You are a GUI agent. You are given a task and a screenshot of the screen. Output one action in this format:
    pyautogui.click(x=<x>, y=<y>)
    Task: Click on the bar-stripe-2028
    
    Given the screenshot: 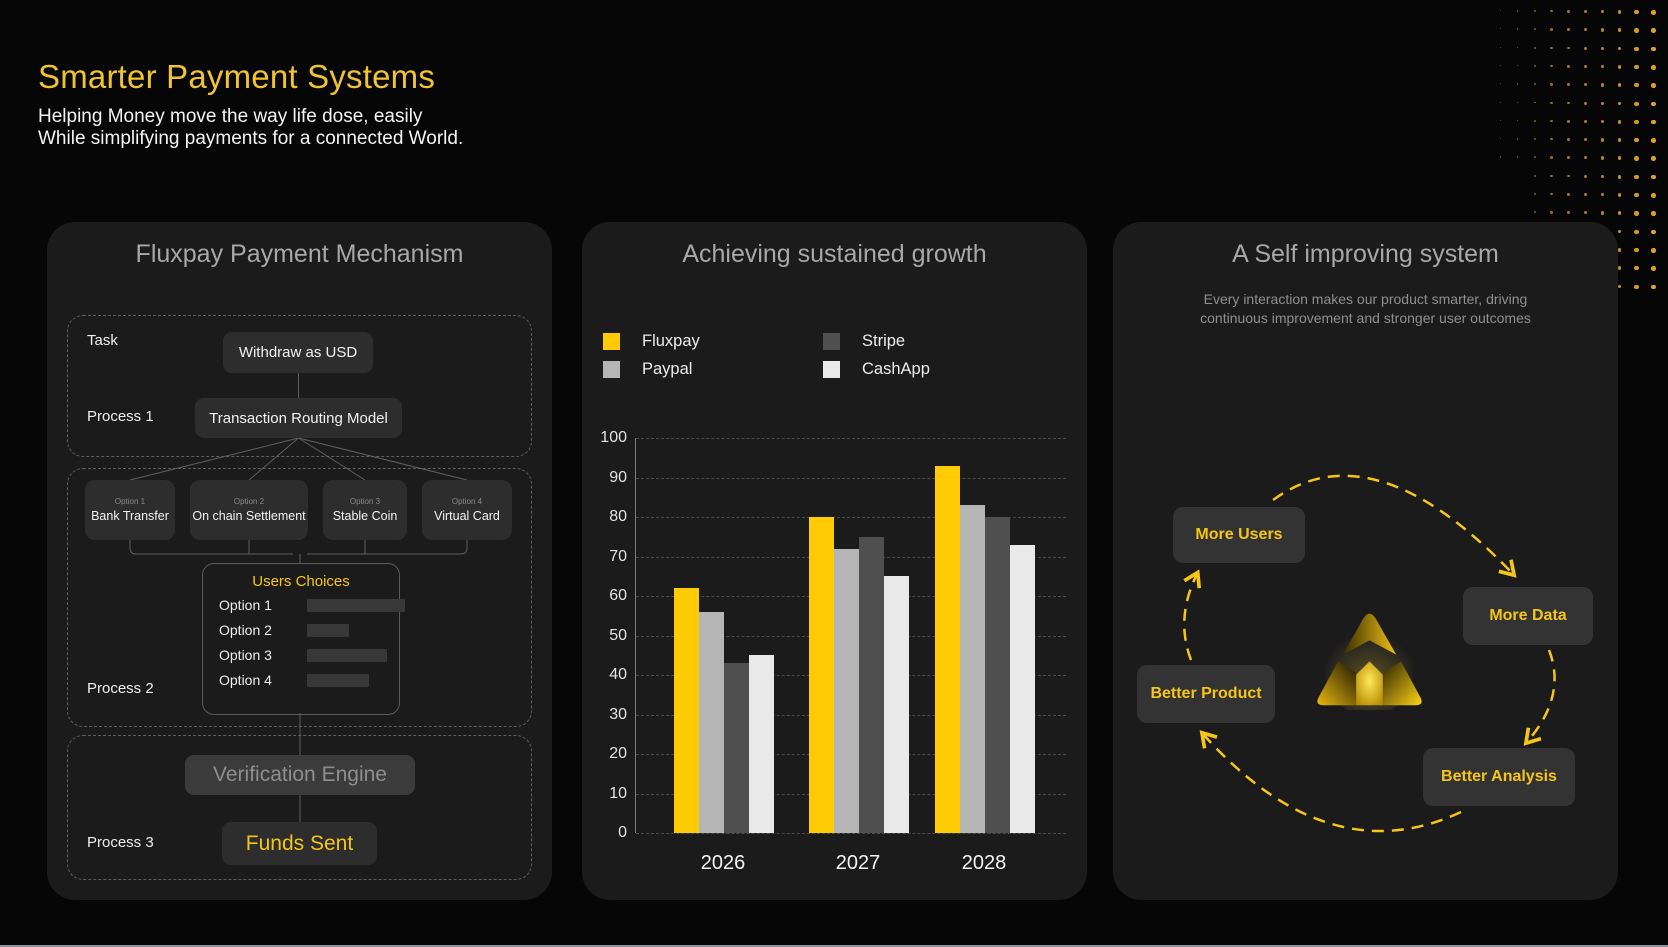 What is the action you would take?
    pyautogui.click(x=997, y=675)
    